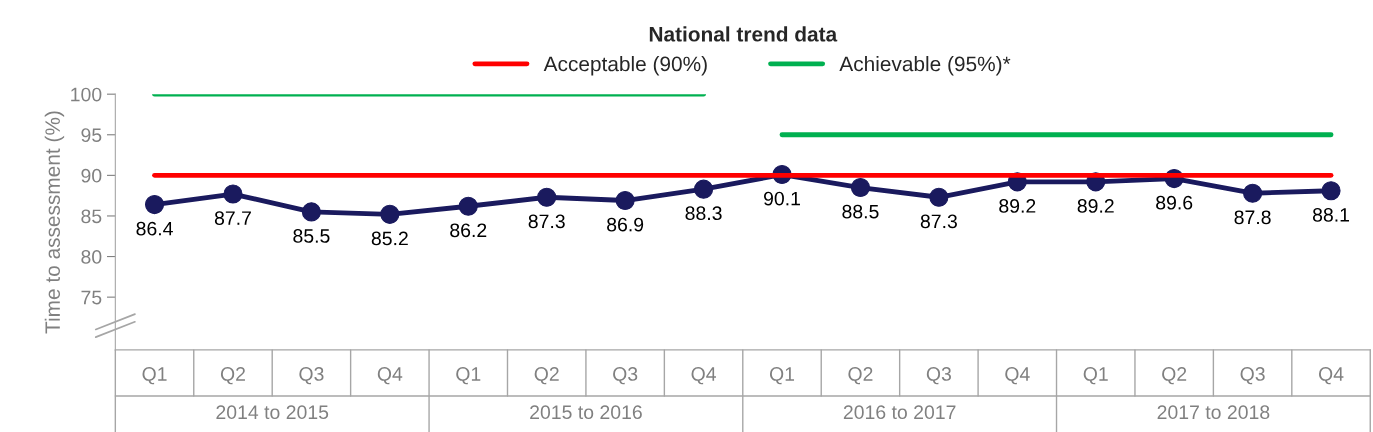  What do you see at coordinates (91, 175) in the screenshot?
I see `y-tick-label: 90` at bounding box center [91, 175].